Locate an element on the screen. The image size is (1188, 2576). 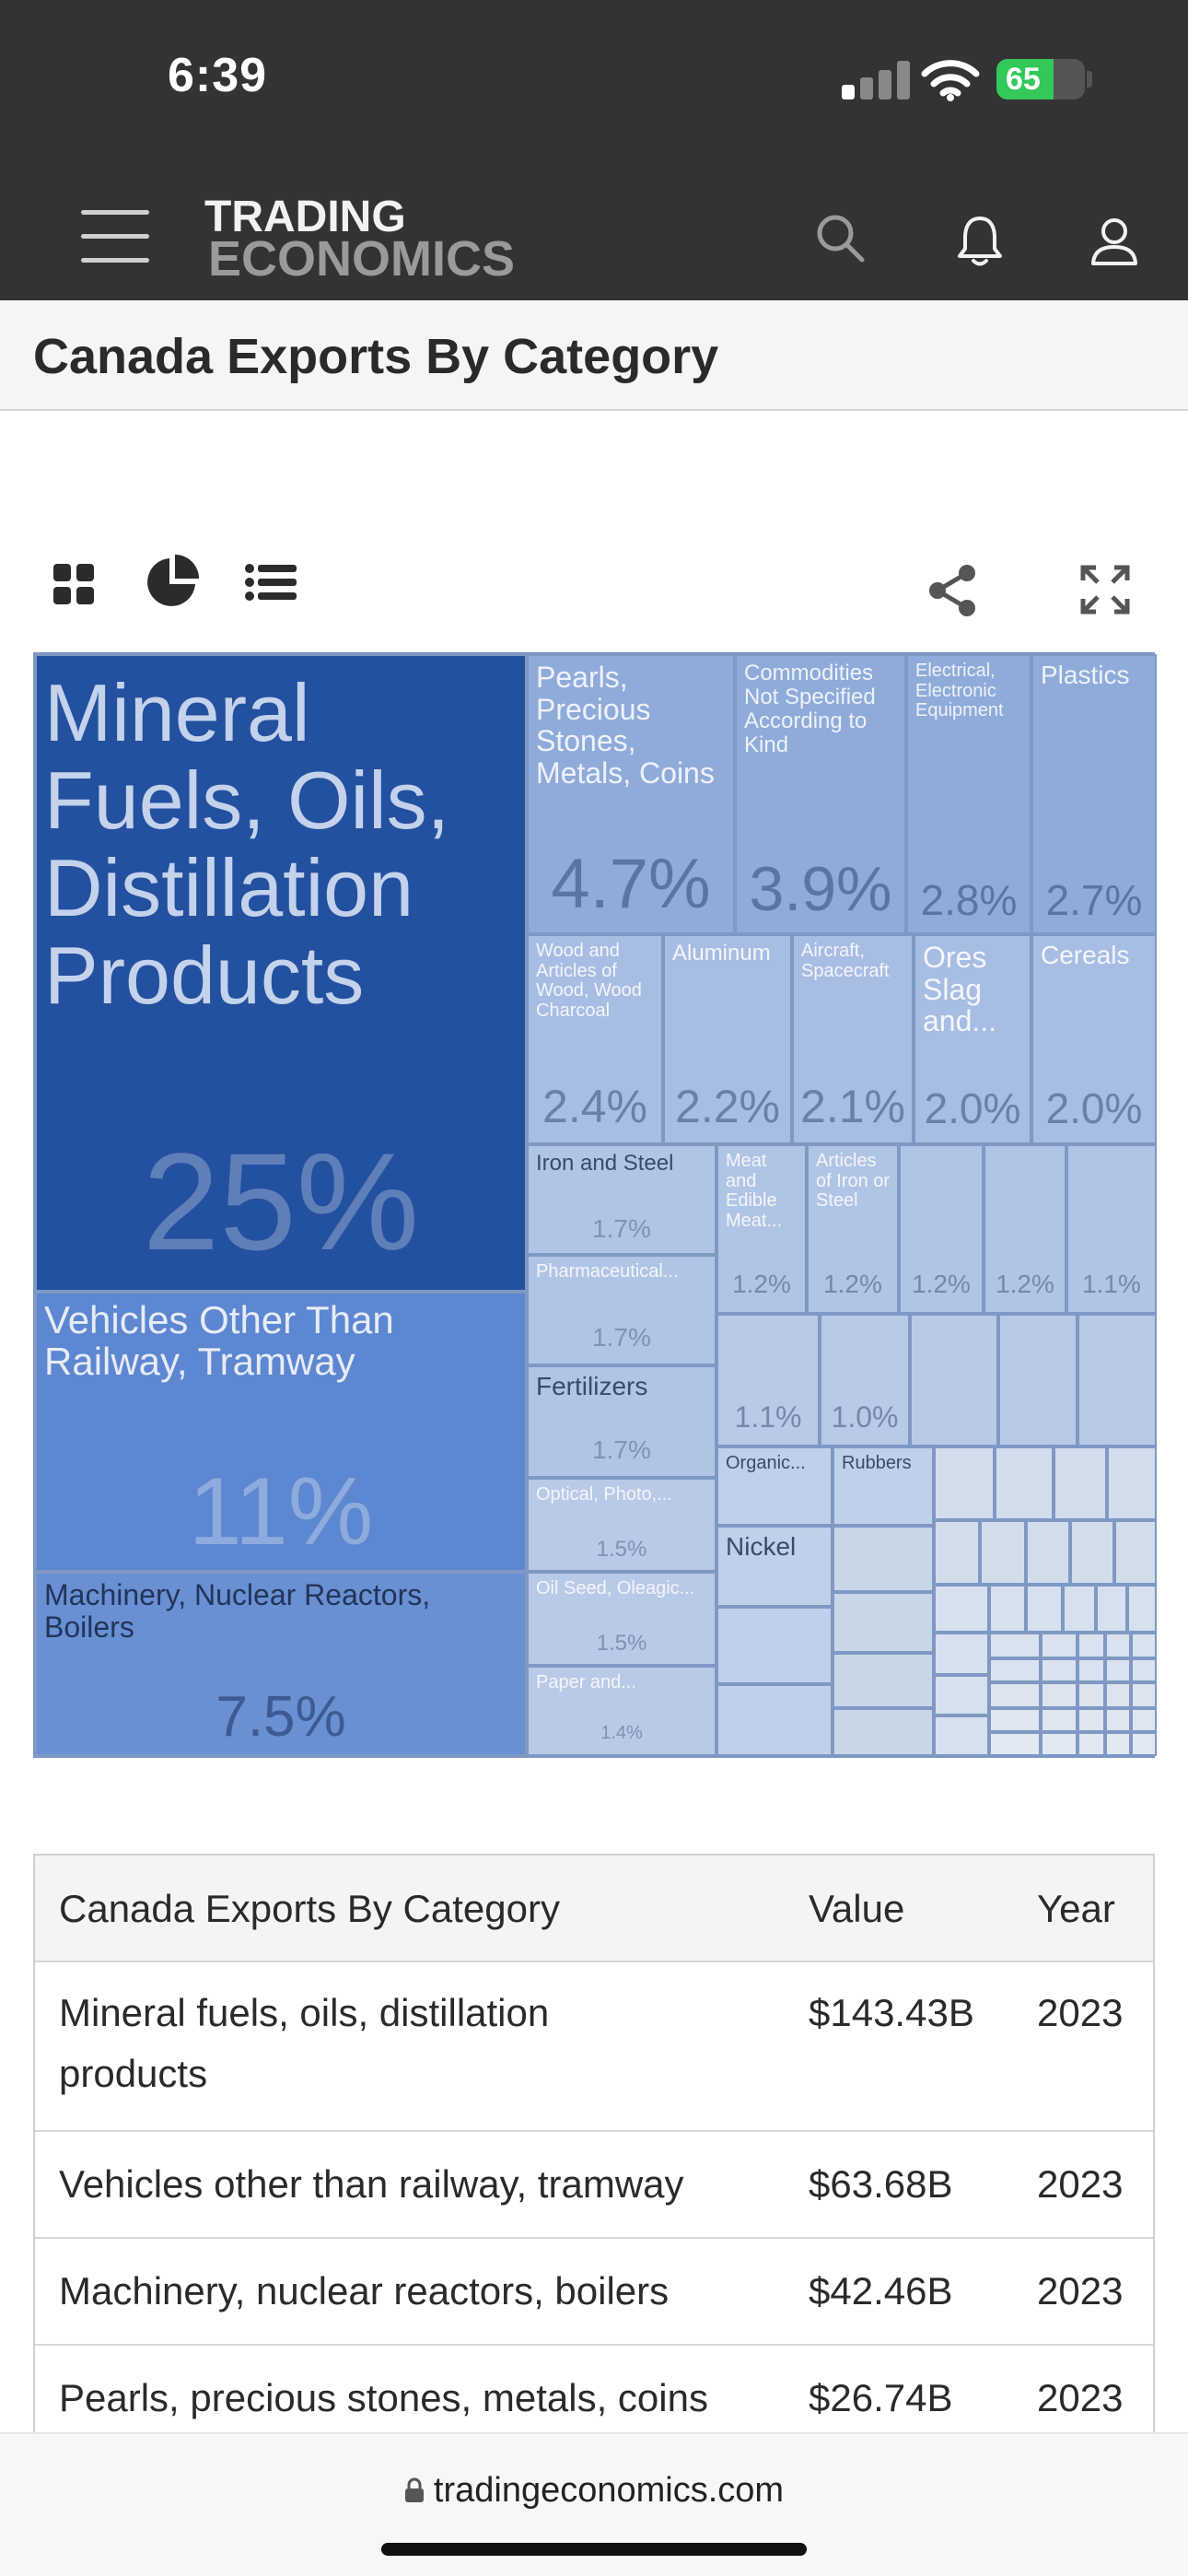
grid-view-icon is located at coordinates (74, 584).